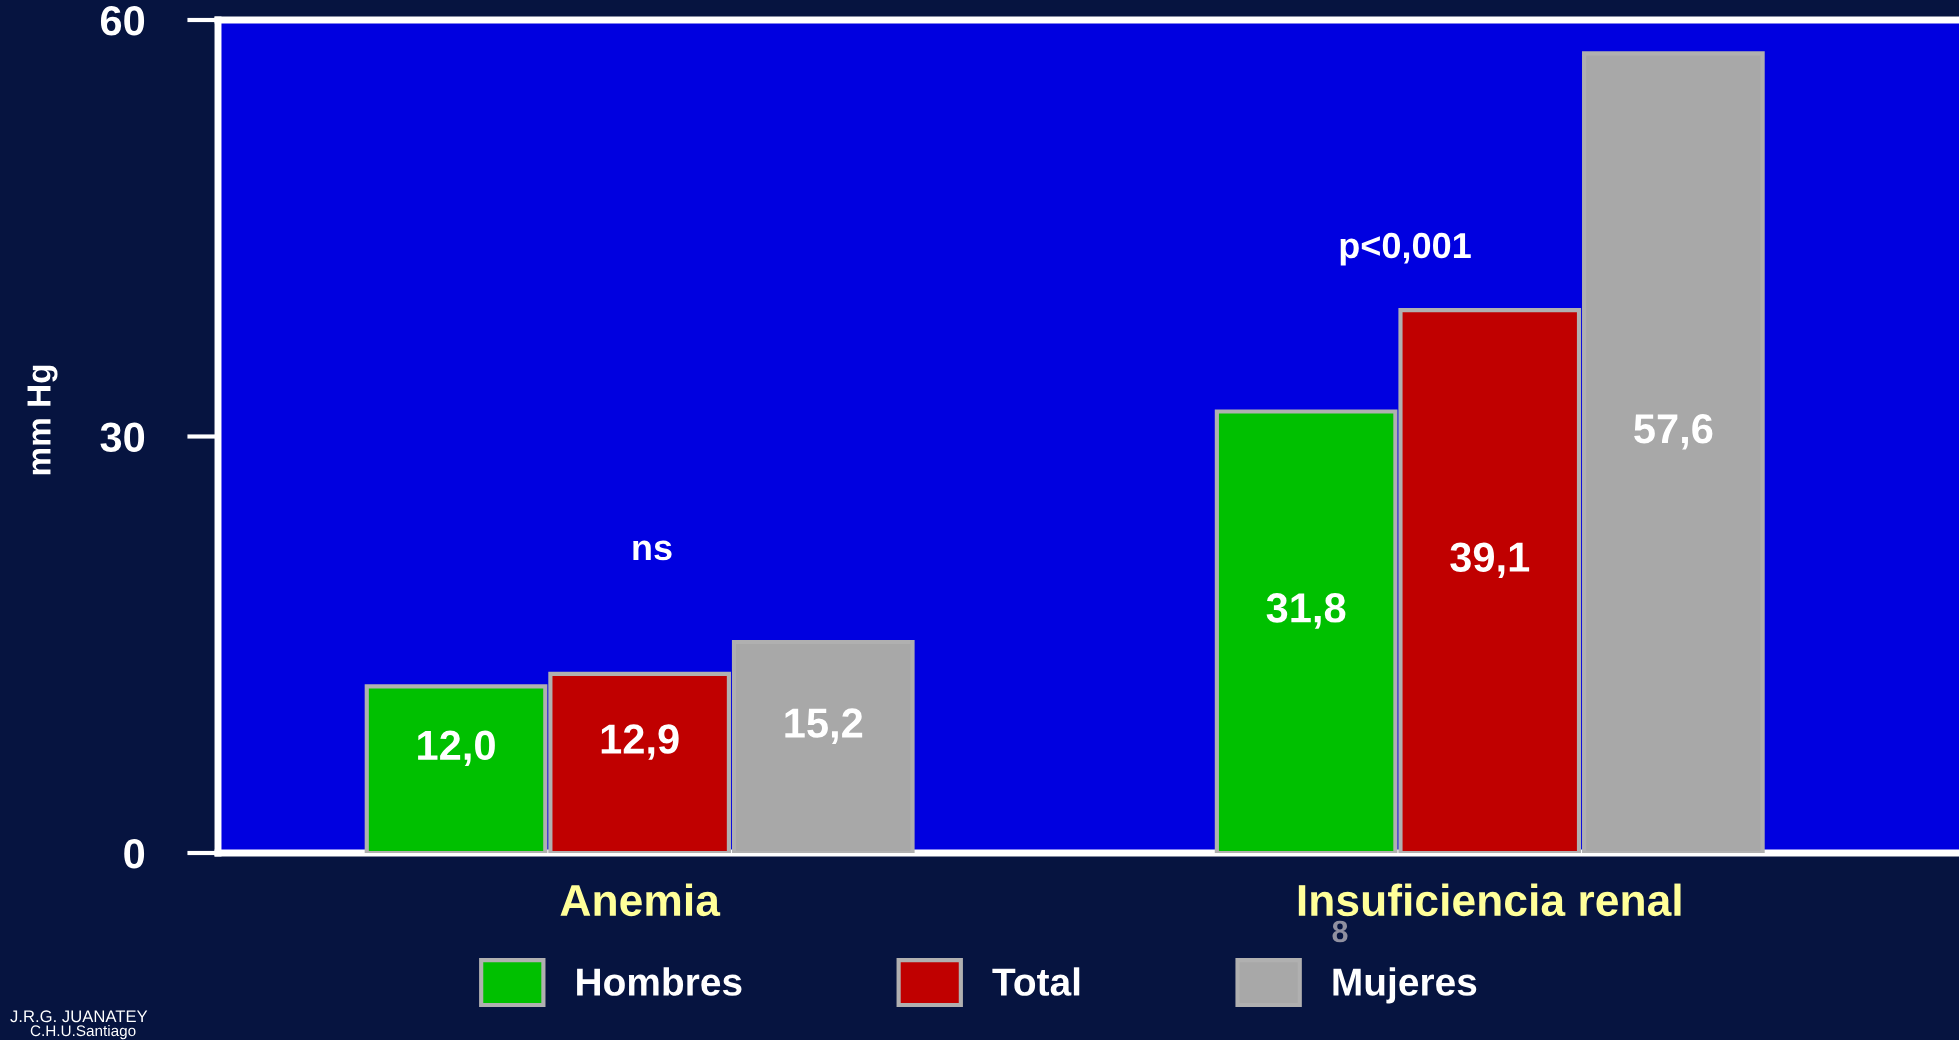 The height and width of the screenshot is (1040, 1959). I want to click on data-label: 39,1, so click(1490, 560).